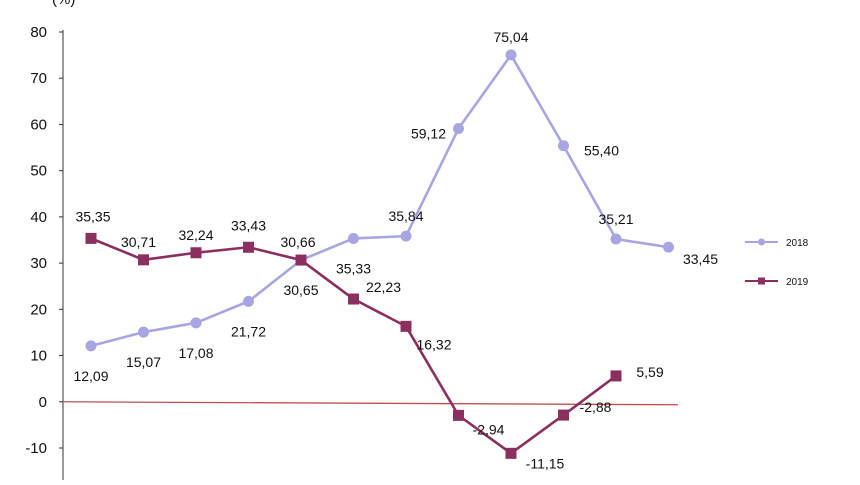 The width and height of the screenshot is (860, 485). Describe the element at coordinates (761, 281) in the screenshot. I see `legend-2019-marker` at that location.